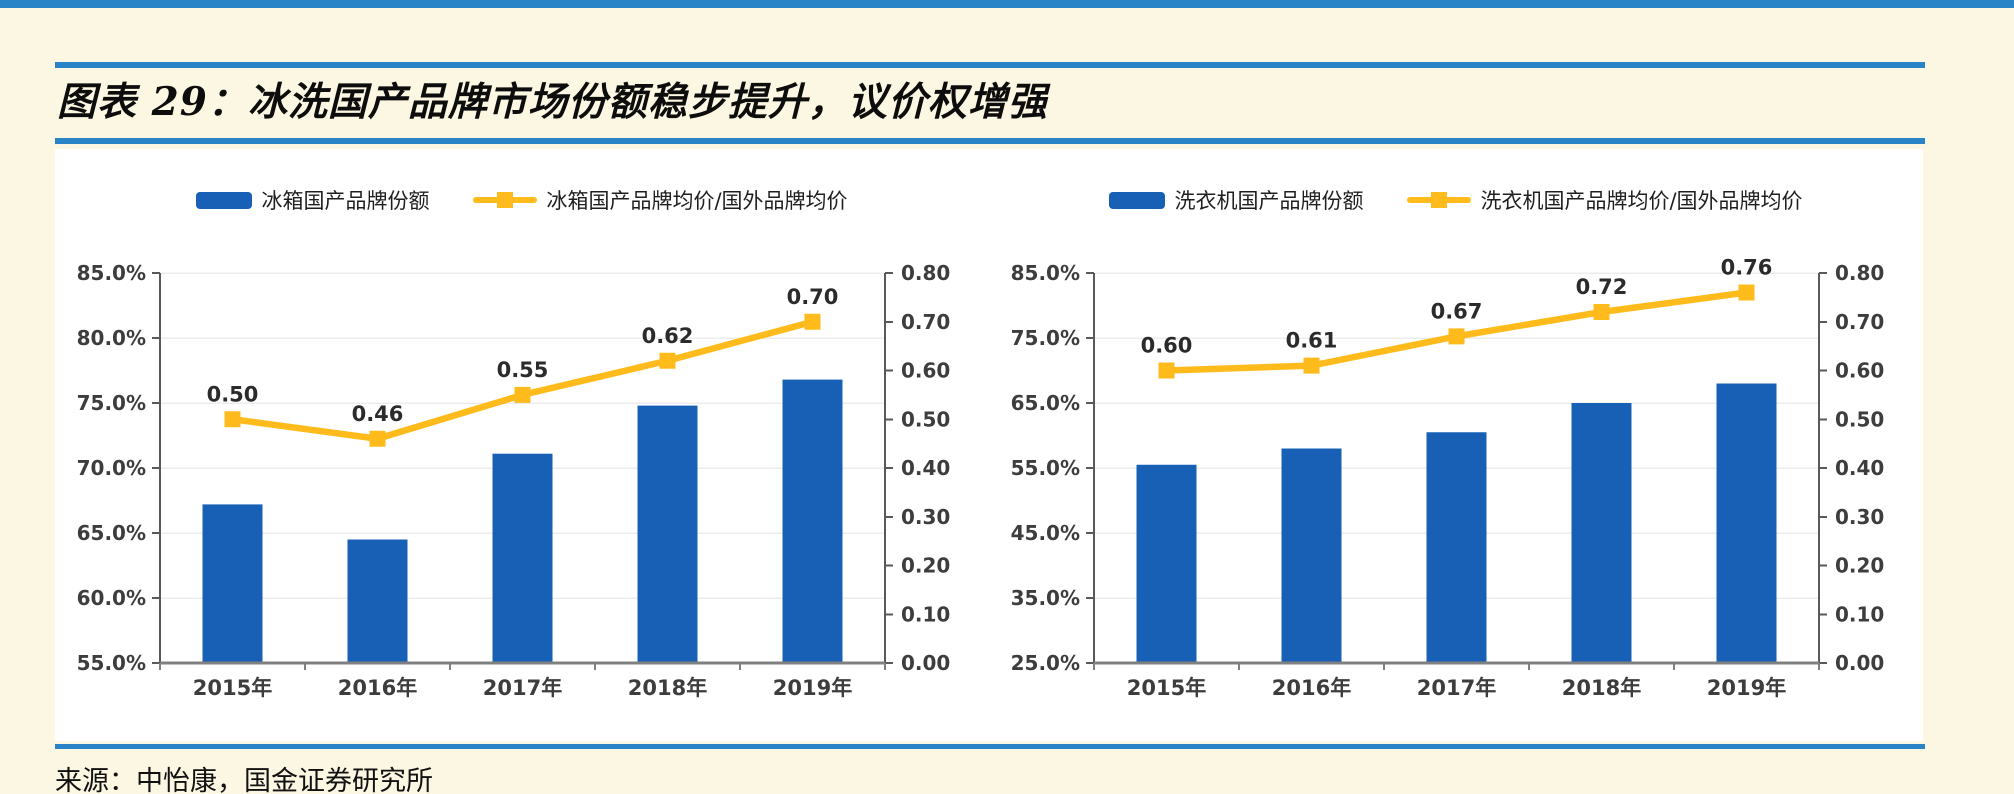 The image size is (2014, 794). I want to click on legend-item-washer-price-ratio: 洗衣机国产品牌均价/国外品牌均价, so click(1605, 200).